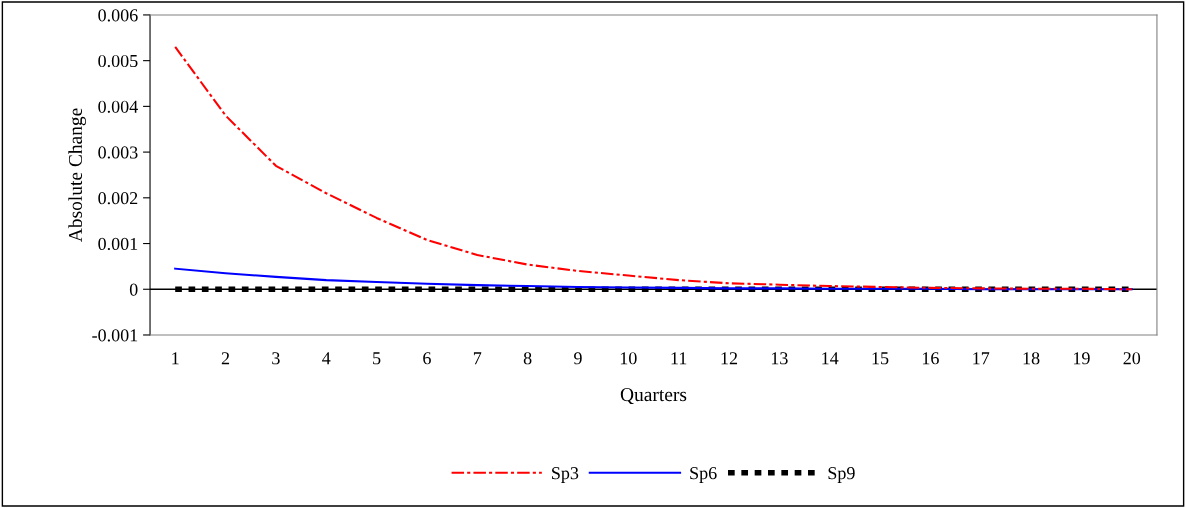  Describe the element at coordinates (477, 358) in the screenshot. I see `x-tick-label: 7` at that location.